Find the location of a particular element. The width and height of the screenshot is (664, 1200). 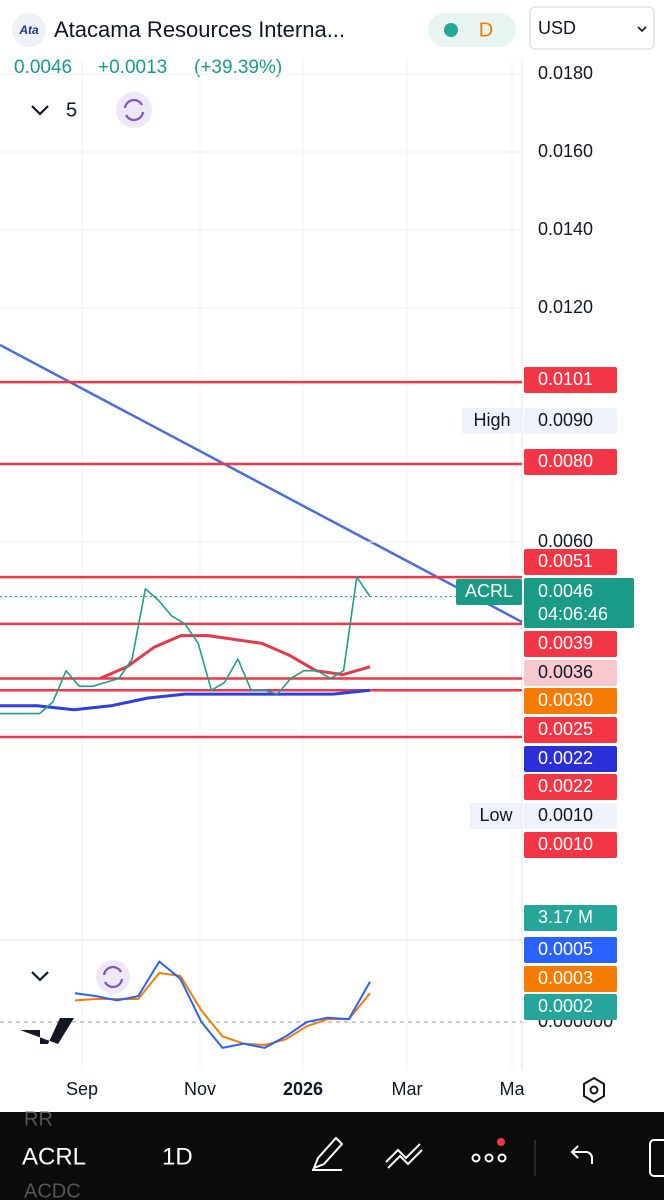

low-tag is located at coordinates (496, 816).